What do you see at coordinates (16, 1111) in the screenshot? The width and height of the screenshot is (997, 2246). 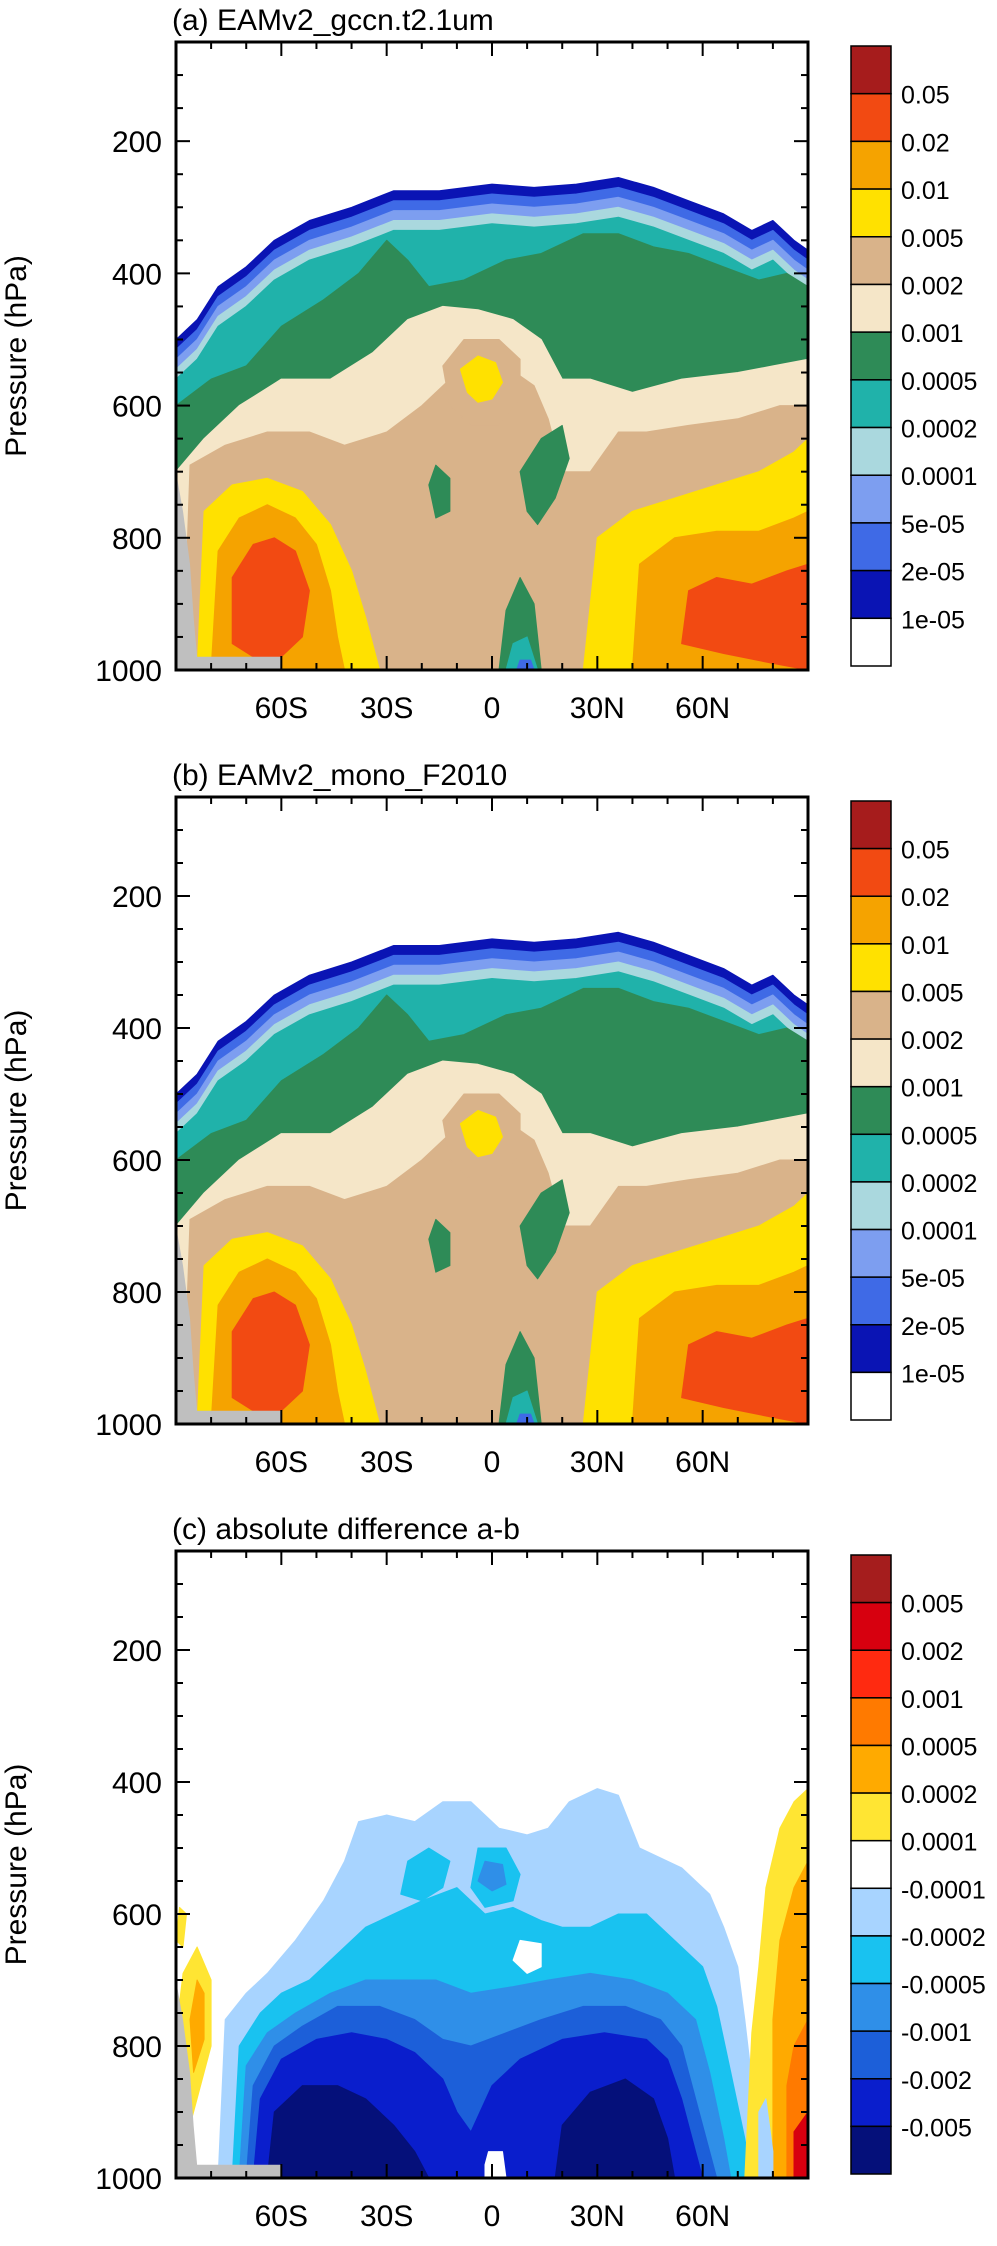 I see `y-axis-label: Pressure (hPa)` at bounding box center [16, 1111].